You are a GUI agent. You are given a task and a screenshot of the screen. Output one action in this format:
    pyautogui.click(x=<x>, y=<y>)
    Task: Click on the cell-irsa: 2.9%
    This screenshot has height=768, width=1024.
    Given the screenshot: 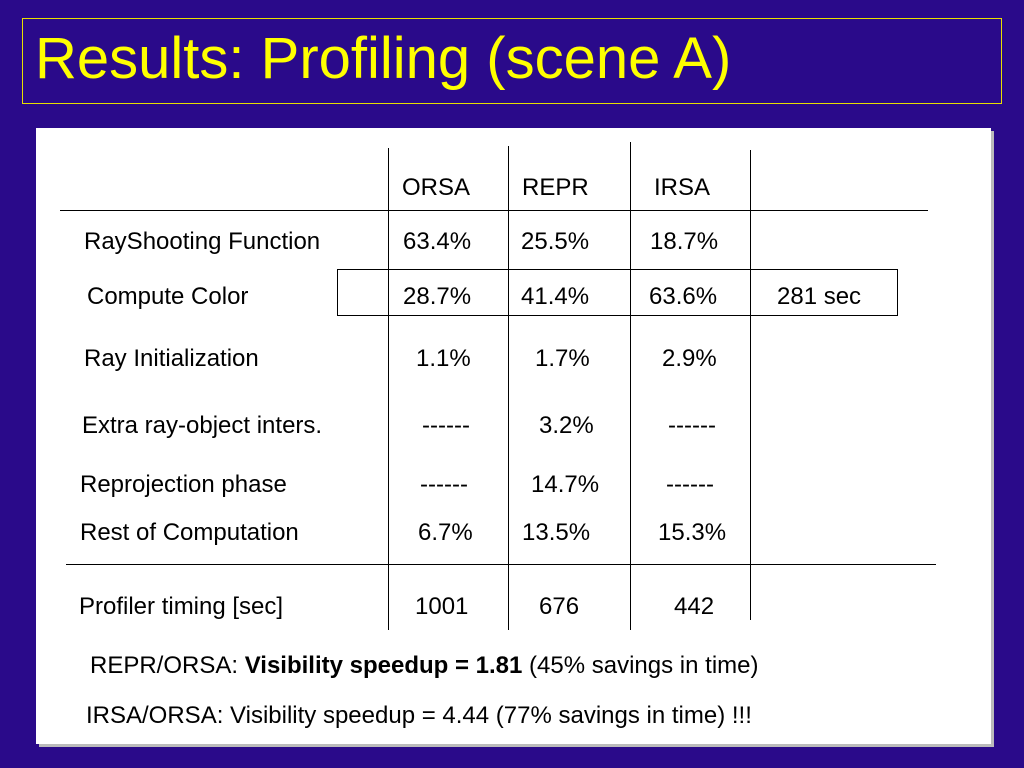 What is the action you would take?
    pyautogui.click(x=689, y=358)
    